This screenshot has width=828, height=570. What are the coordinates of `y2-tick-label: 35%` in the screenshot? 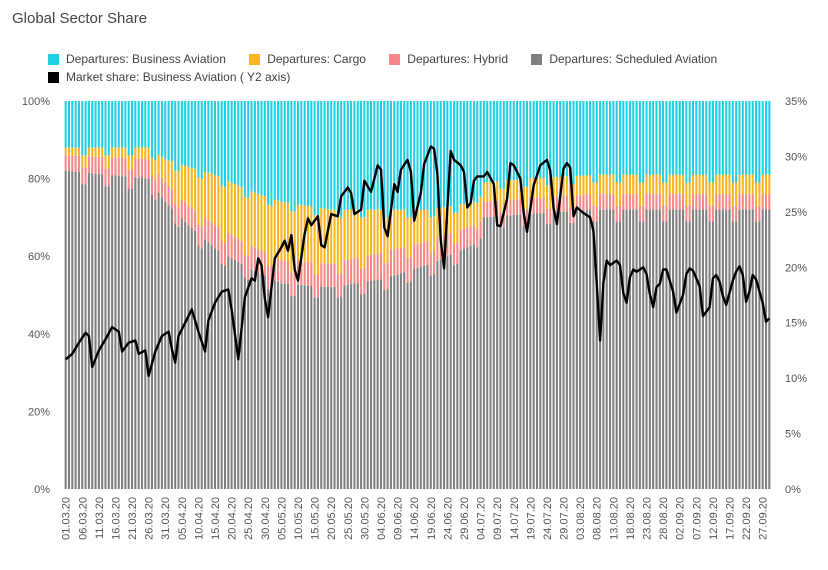 It's located at (796, 102).